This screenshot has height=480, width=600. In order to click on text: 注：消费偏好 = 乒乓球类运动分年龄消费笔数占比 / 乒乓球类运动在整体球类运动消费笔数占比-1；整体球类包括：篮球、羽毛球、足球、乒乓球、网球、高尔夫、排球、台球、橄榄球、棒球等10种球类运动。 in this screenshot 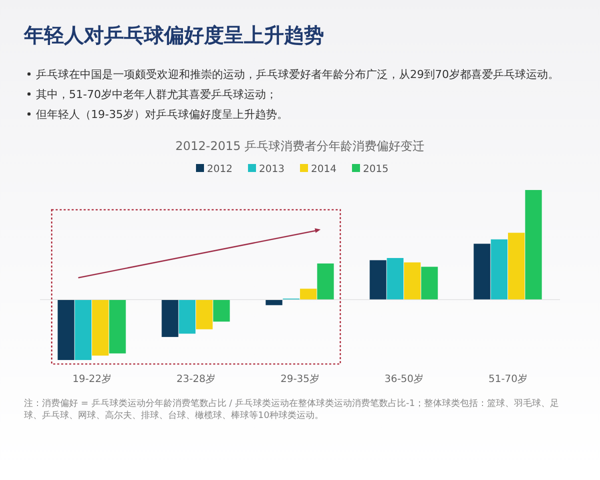, I will do `click(292, 410)`.